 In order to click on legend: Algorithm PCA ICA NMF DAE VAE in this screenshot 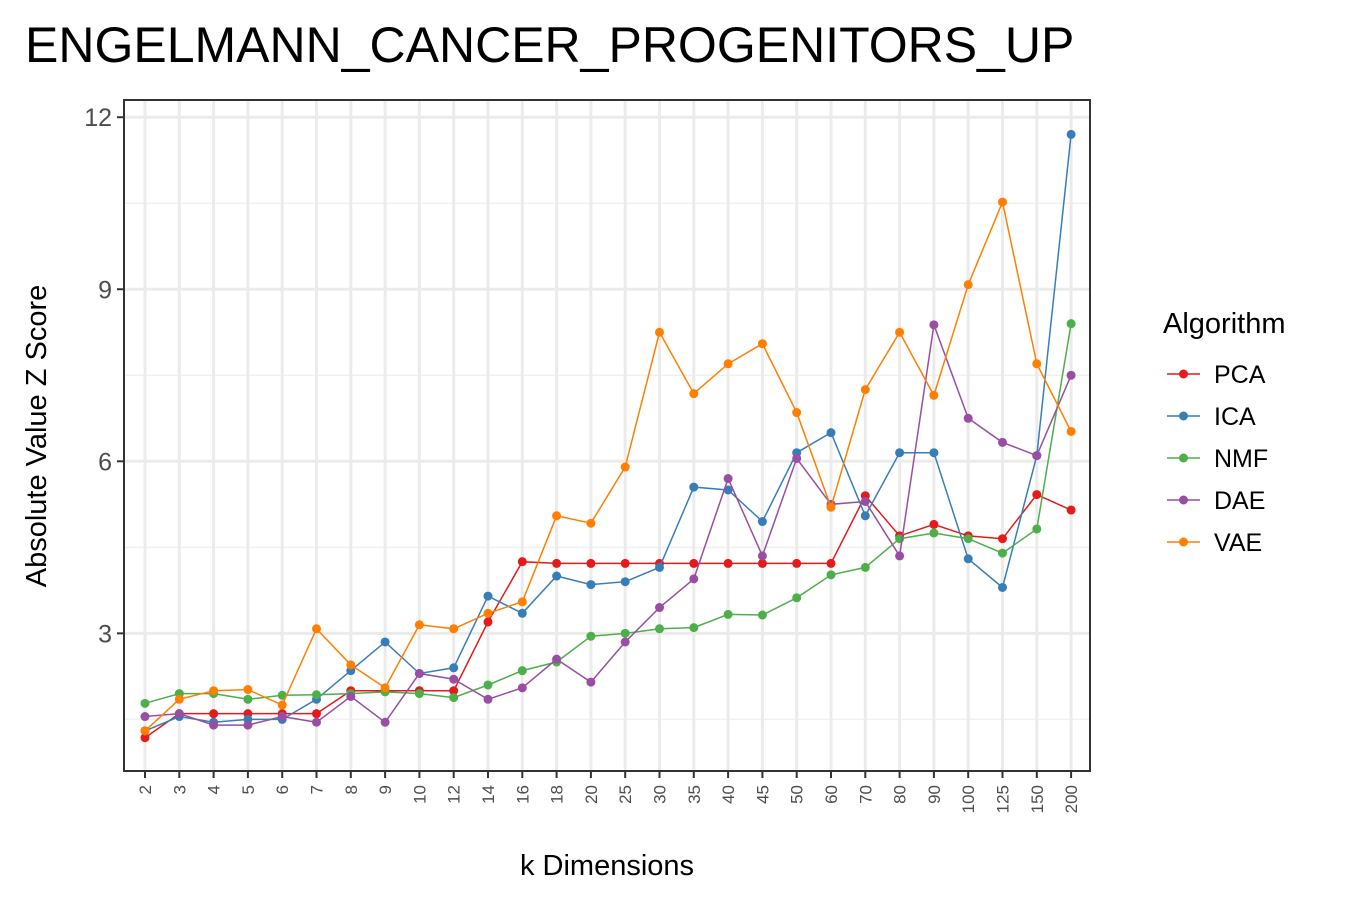, I will do `click(1224, 432)`.